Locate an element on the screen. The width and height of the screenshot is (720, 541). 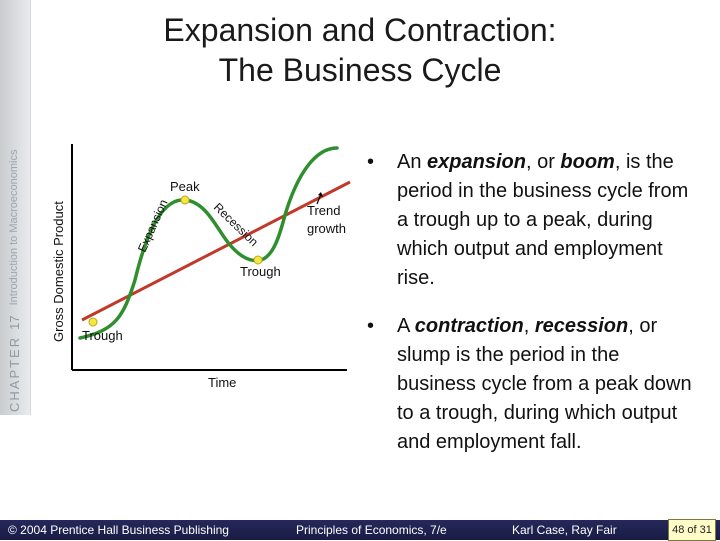
page-number-box: 48 of 31 is located at coordinates (692, 530).